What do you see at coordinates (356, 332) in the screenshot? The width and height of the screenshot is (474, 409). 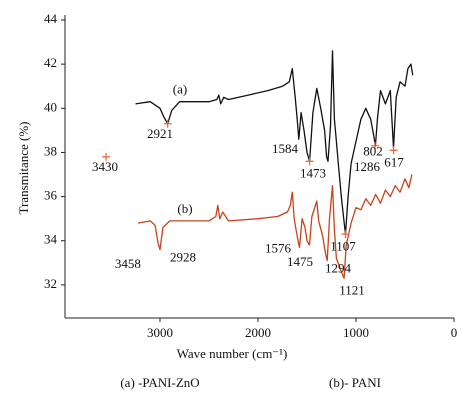 I see `x-tick-label: 1000` at bounding box center [356, 332].